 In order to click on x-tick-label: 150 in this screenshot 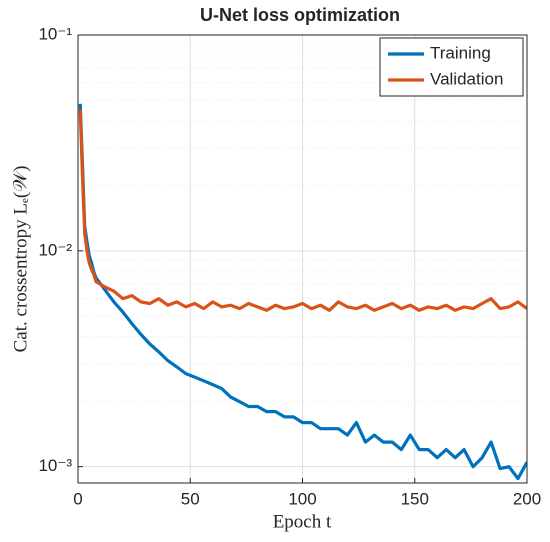, I will do `click(415, 498)`.